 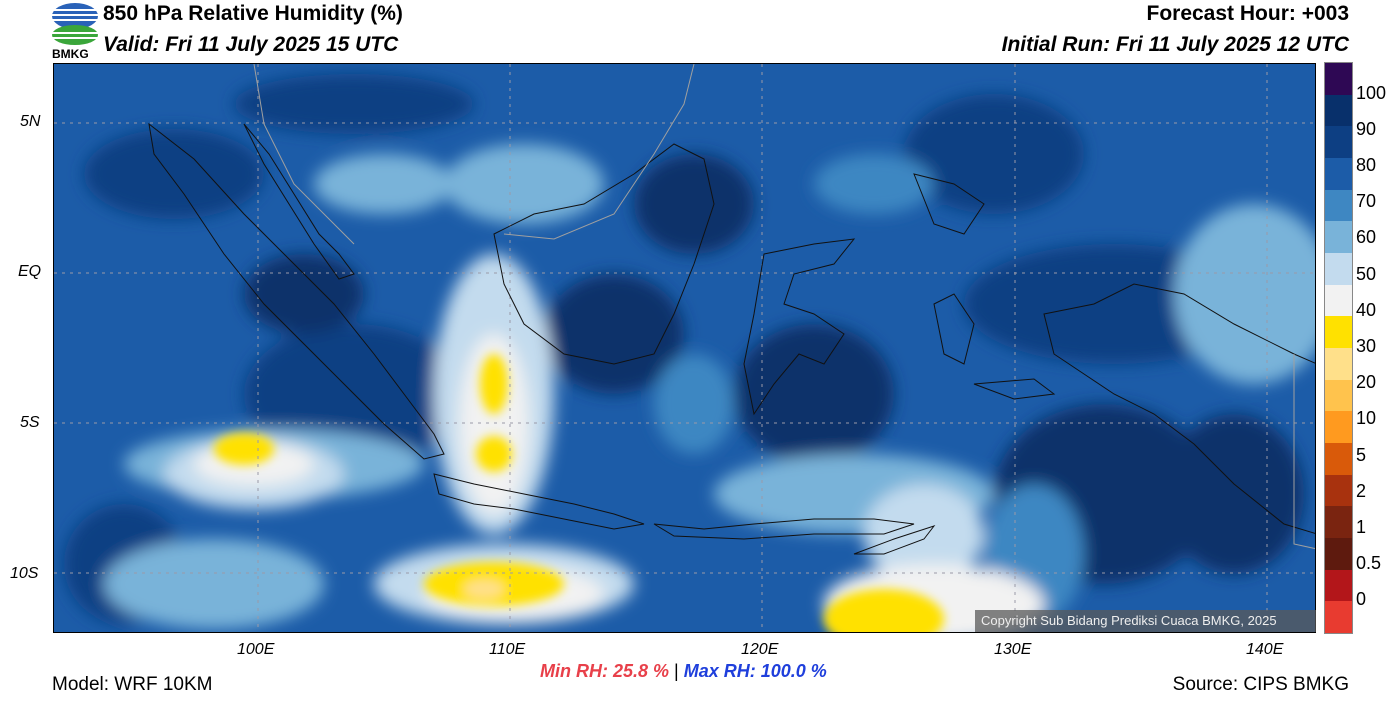 What do you see at coordinates (1366, 309) in the screenshot?
I see `colorbar-label: 40` at bounding box center [1366, 309].